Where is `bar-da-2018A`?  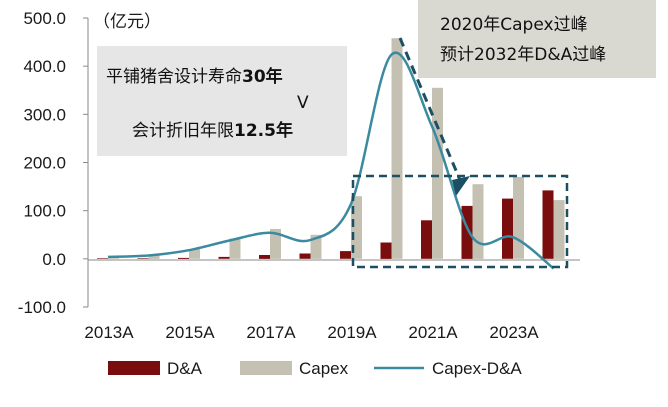
bar-da-2018A is located at coordinates (305, 256).